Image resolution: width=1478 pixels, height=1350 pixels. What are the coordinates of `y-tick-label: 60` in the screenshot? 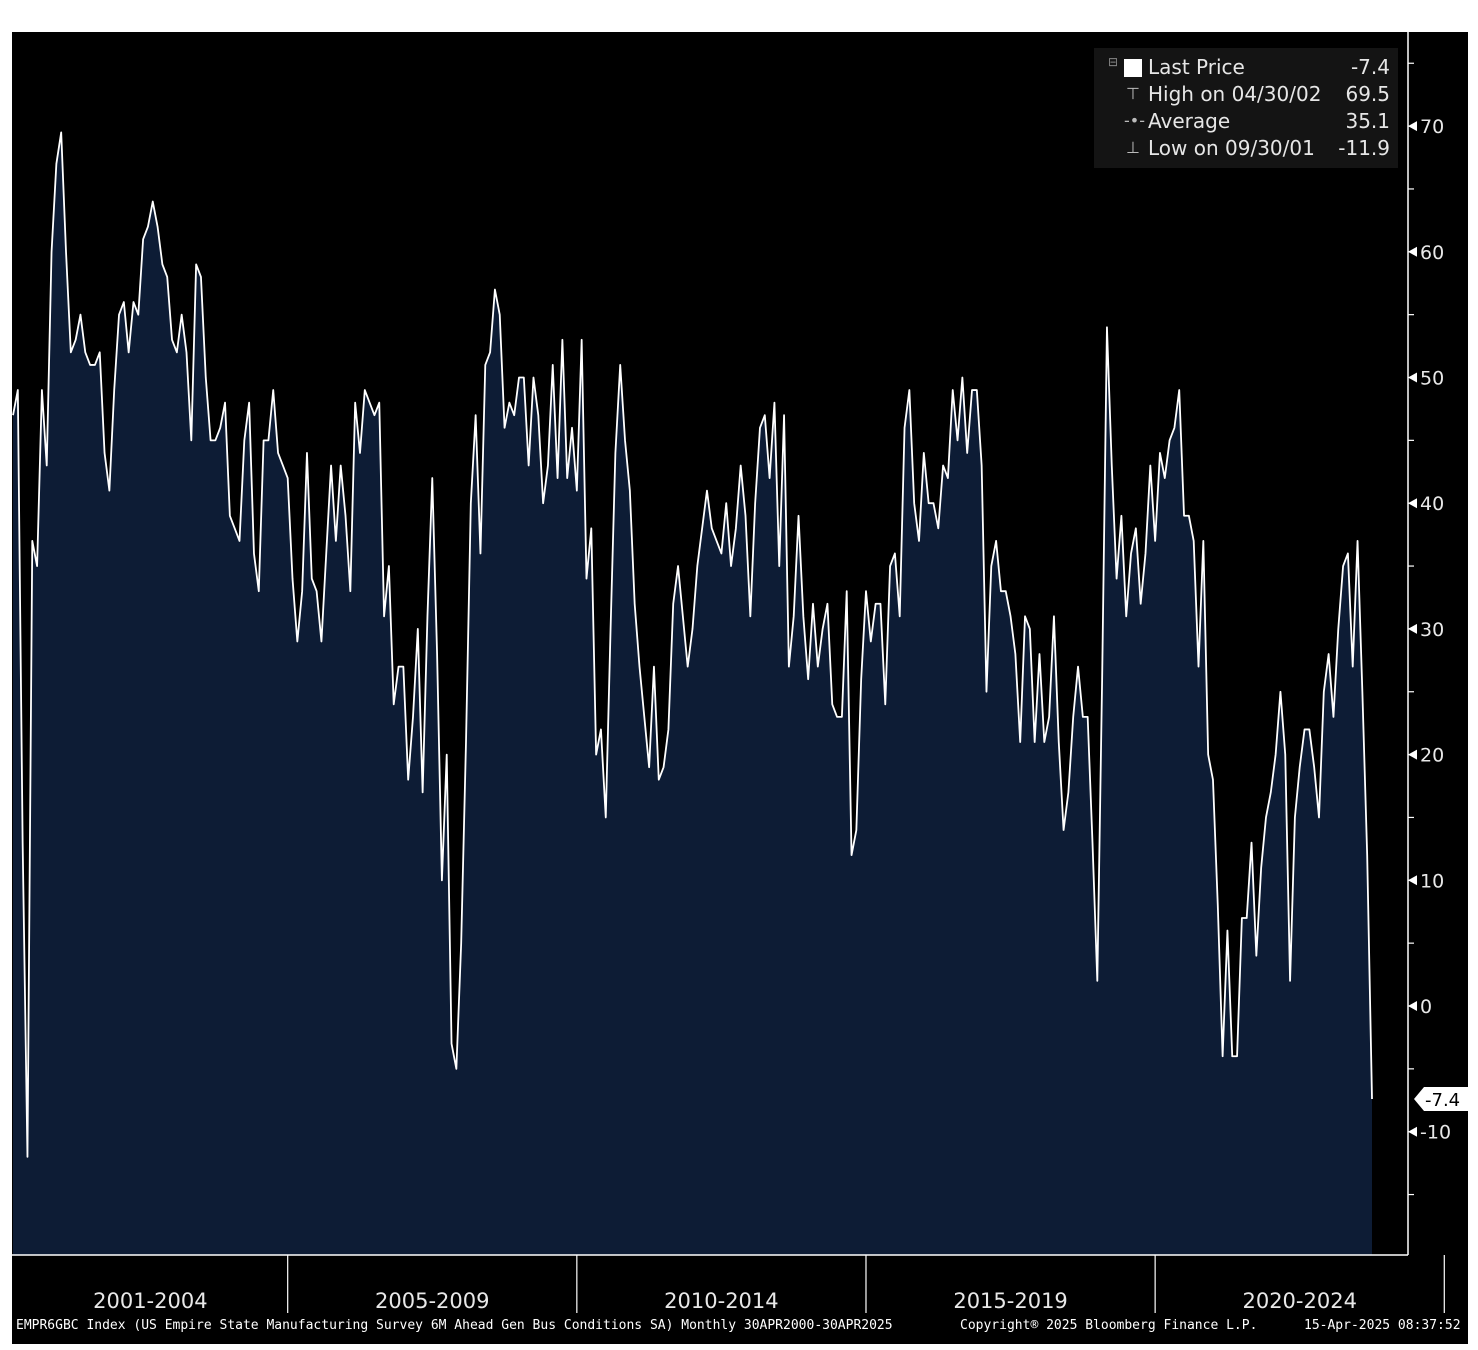 It's located at (1432, 253).